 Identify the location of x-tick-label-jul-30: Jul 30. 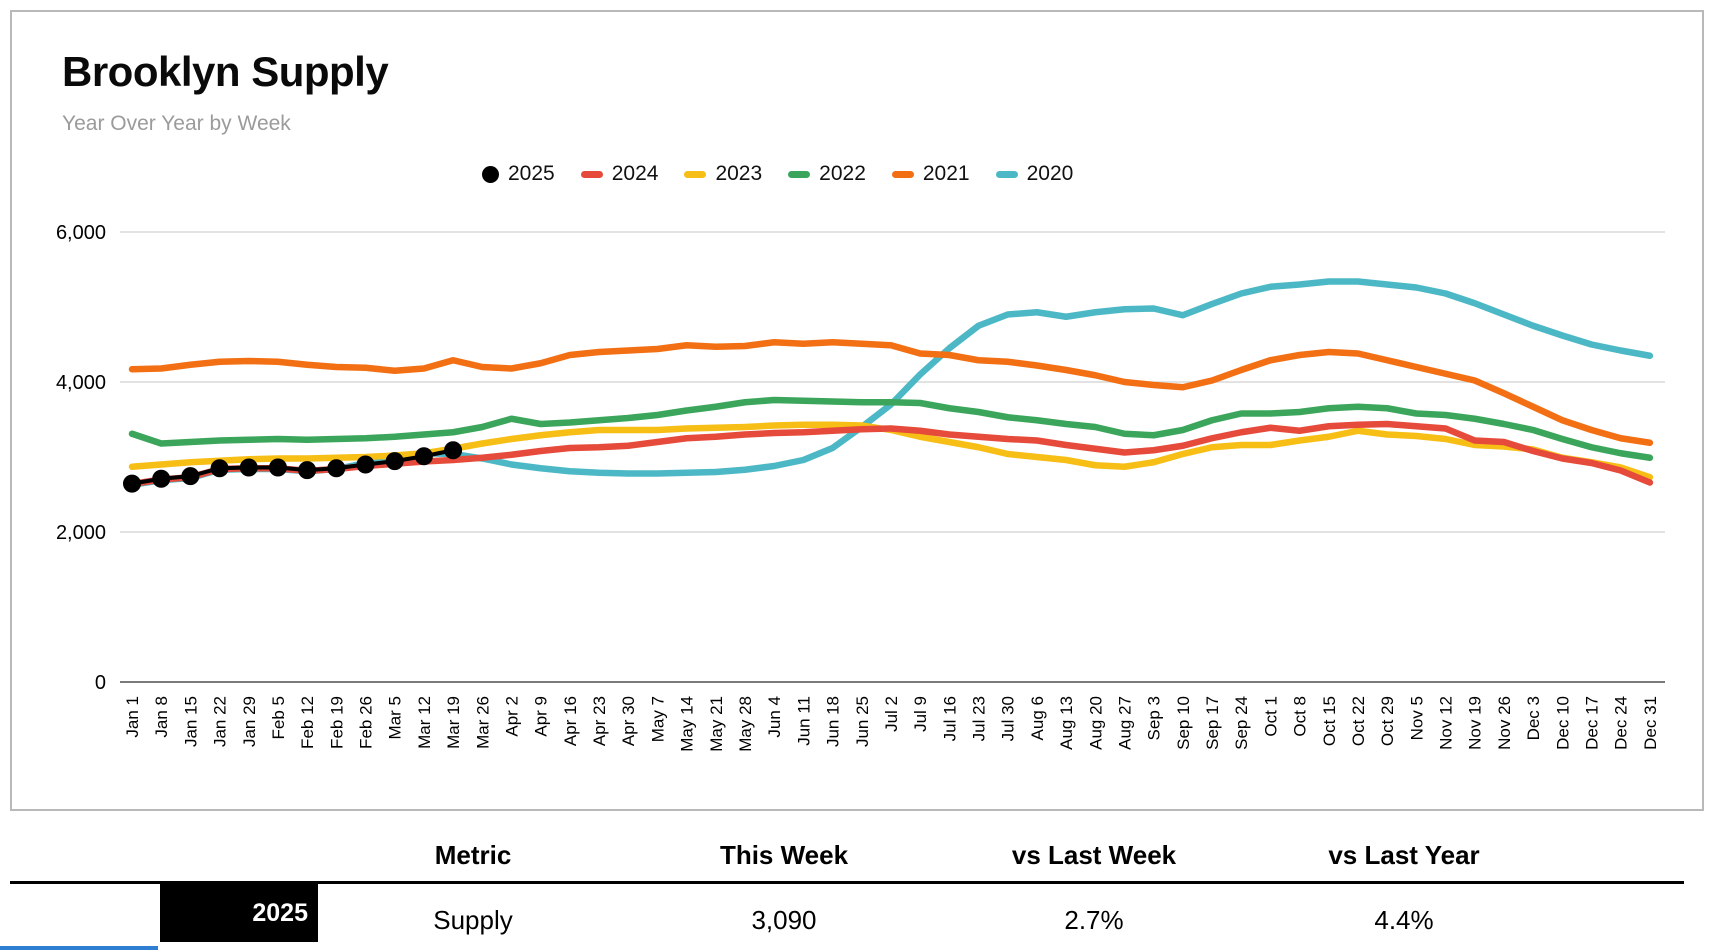
(1008, 718).